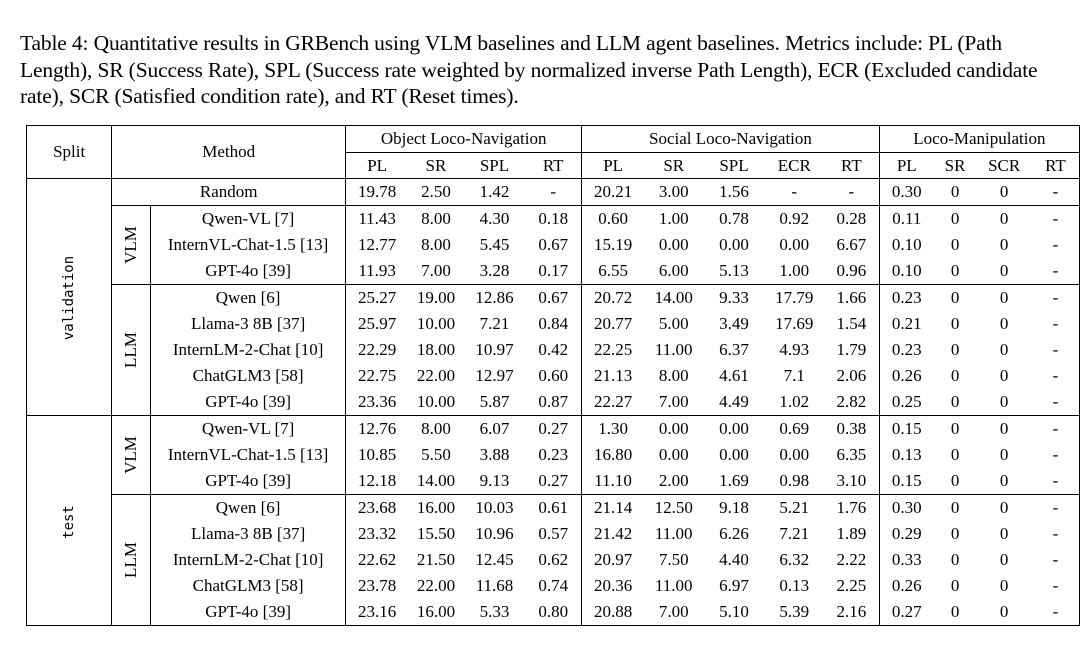 The image size is (1080, 650). What do you see at coordinates (851, 560) in the screenshot?
I see `table-cell: 2.22` at bounding box center [851, 560].